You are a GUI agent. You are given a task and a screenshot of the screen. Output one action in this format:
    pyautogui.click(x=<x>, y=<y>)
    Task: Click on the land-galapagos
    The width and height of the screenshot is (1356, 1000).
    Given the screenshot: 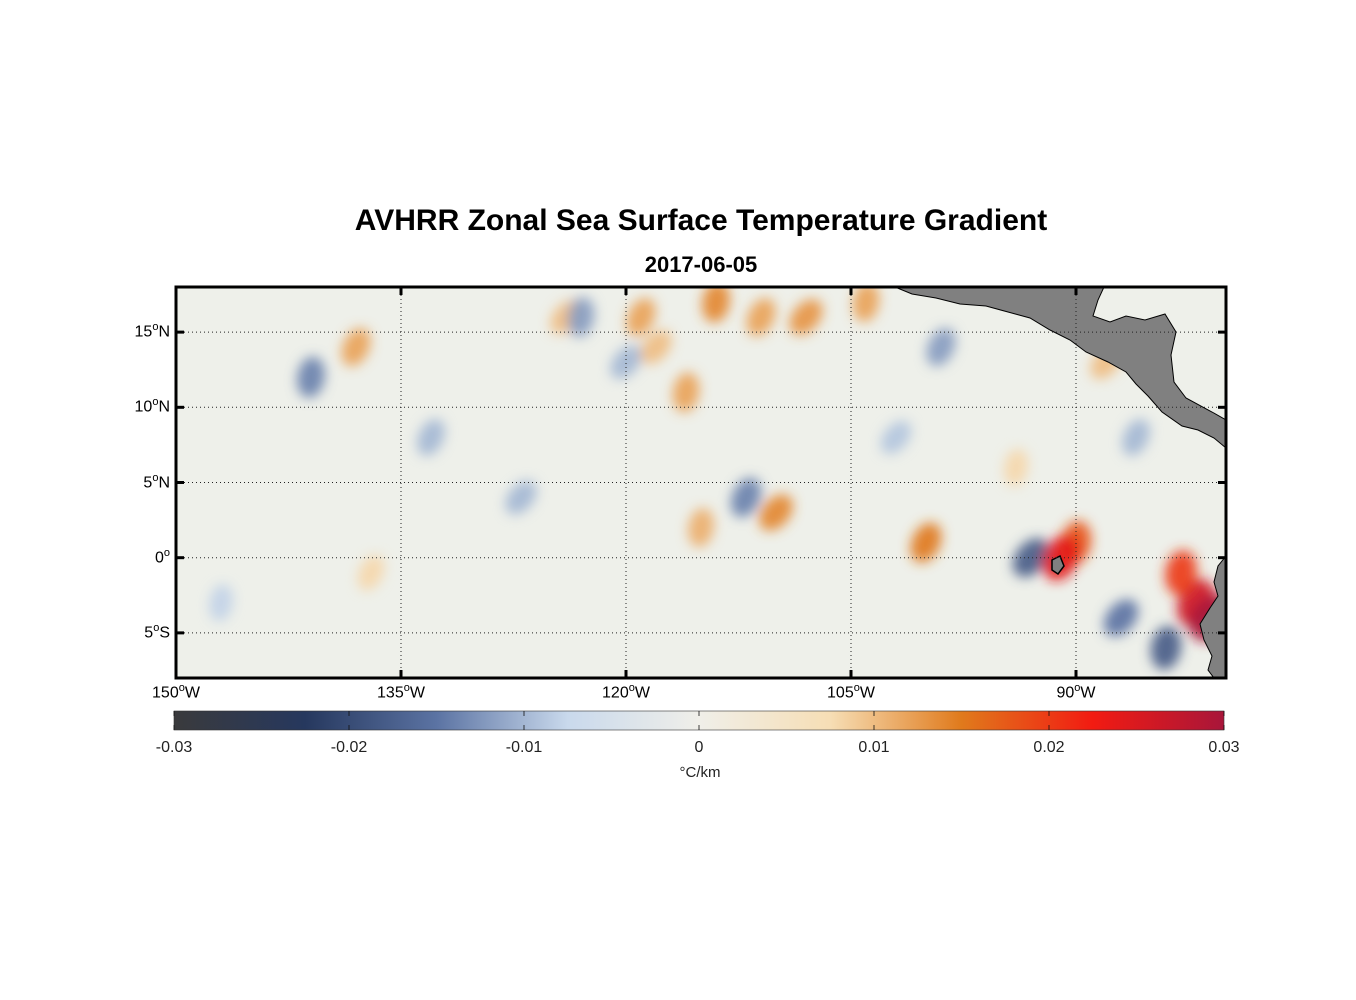 What is the action you would take?
    pyautogui.click(x=1058, y=565)
    